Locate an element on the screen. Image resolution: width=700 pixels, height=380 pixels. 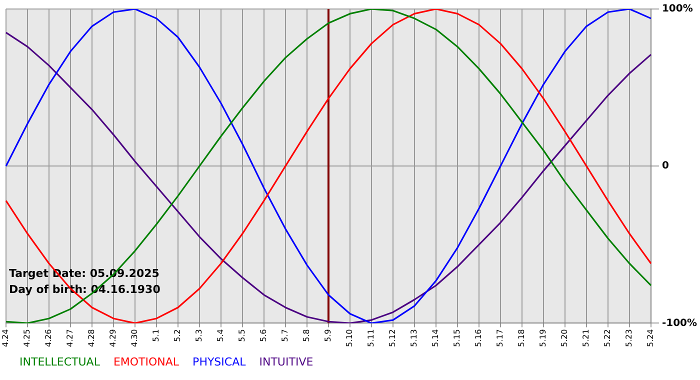
x-tick-label: 5.6 is located at coordinates (263, 335).